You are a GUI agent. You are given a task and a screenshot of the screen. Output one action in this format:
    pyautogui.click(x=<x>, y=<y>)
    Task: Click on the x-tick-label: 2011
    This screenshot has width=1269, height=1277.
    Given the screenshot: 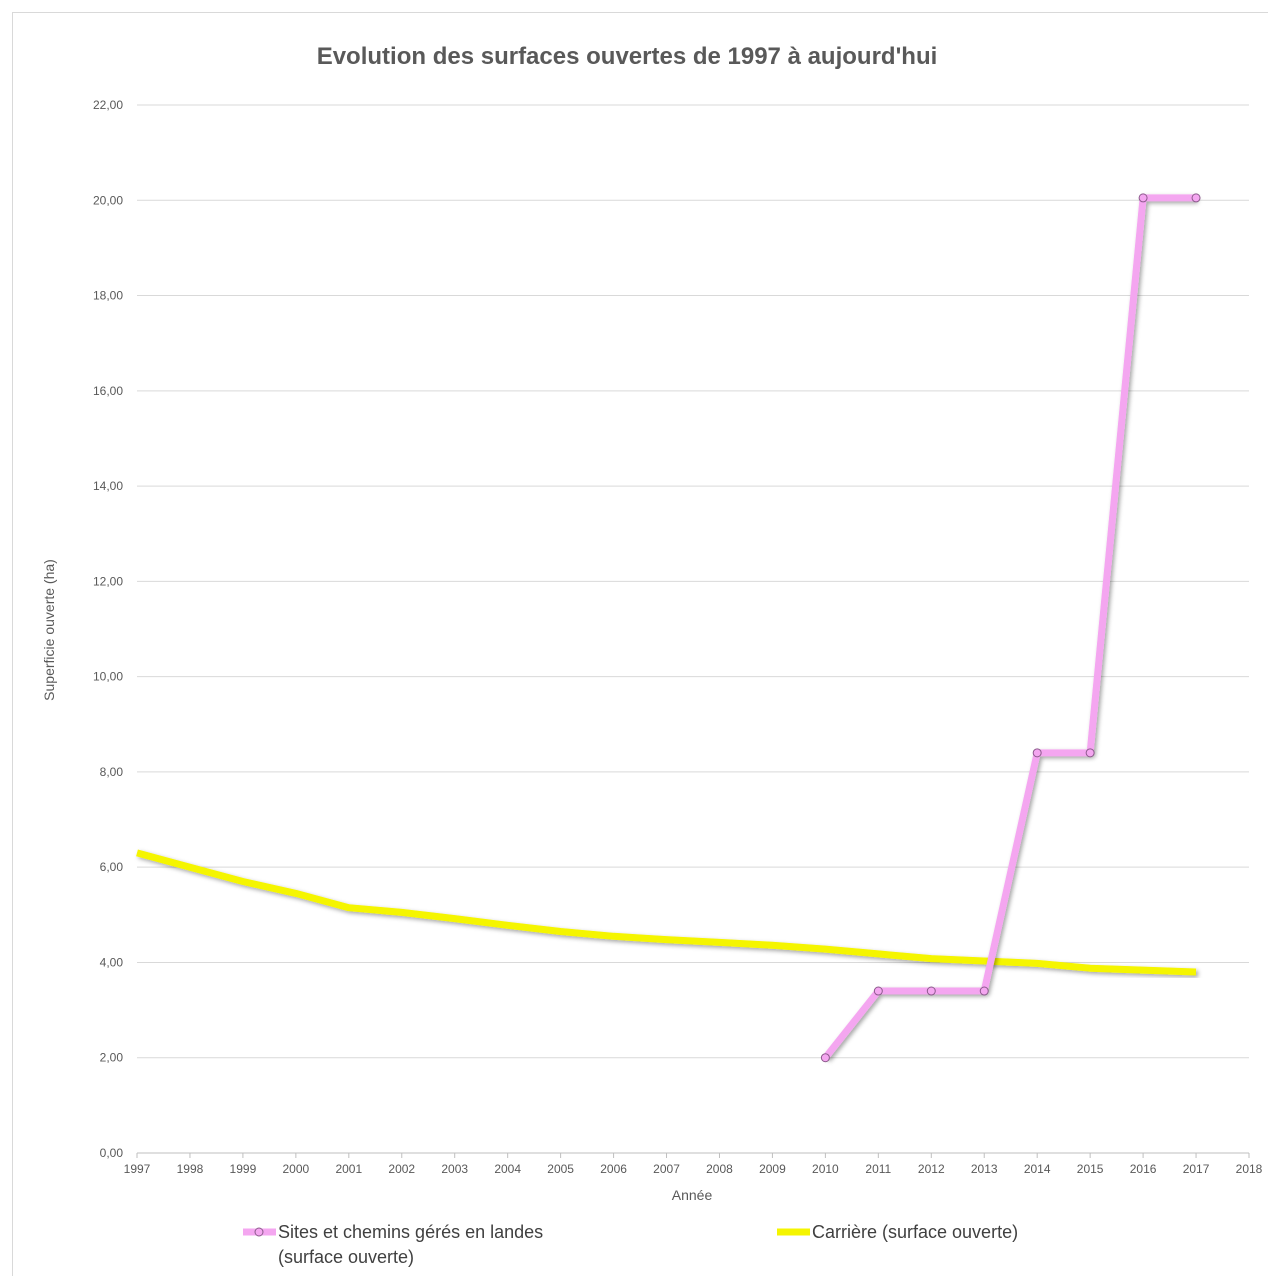 What is the action you would take?
    pyautogui.click(x=878, y=1169)
    